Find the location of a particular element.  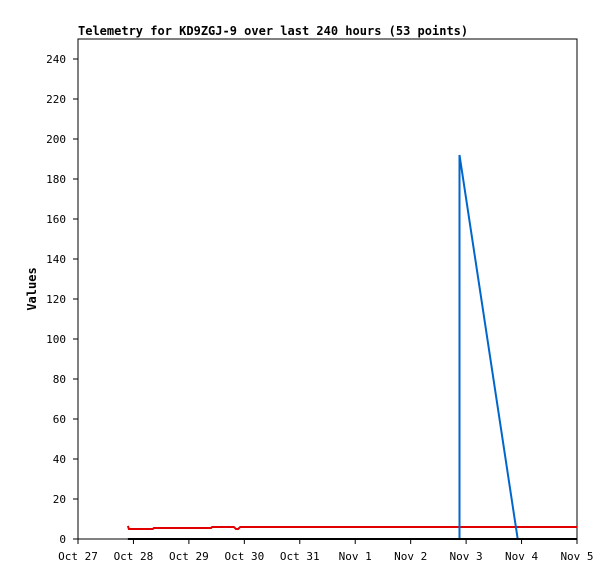

x-tick-label: Nov 1 is located at coordinates (355, 556).